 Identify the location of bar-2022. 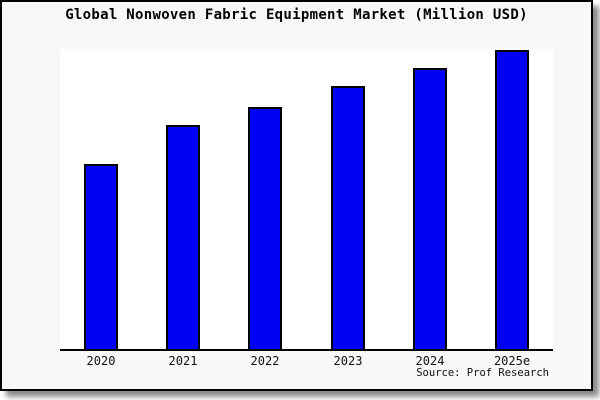
(265, 228).